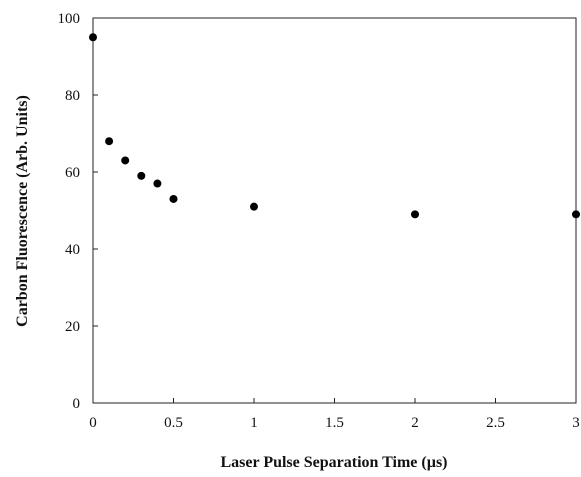  Describe the element at coordinates (93, 423) in the screenshot. I see `x-tick-label: 0` at that location.